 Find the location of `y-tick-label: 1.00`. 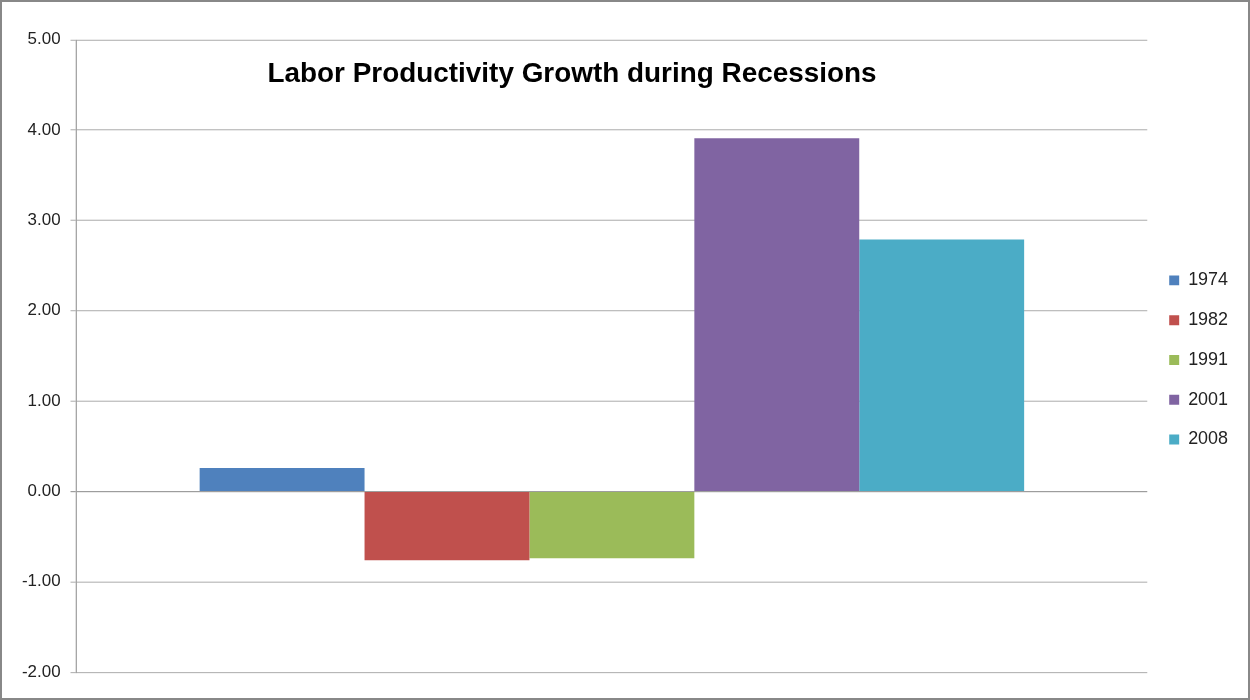

y-tick-label: 1.00 is located at coordinates (44, 400).